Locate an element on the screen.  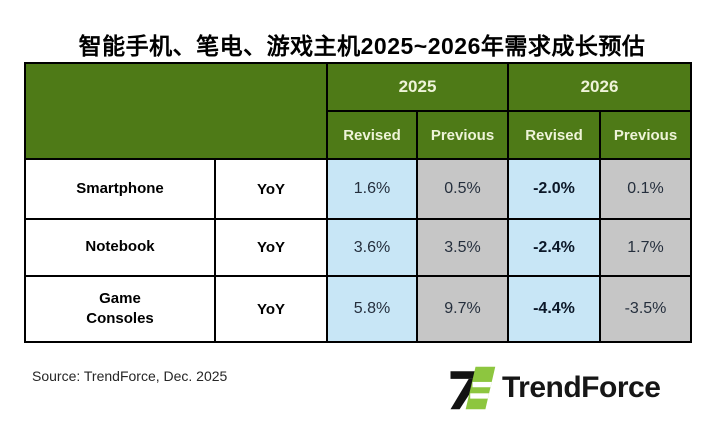
sub-header-row: Revised Previous Revised Previous is located at coordinates (358, 135).